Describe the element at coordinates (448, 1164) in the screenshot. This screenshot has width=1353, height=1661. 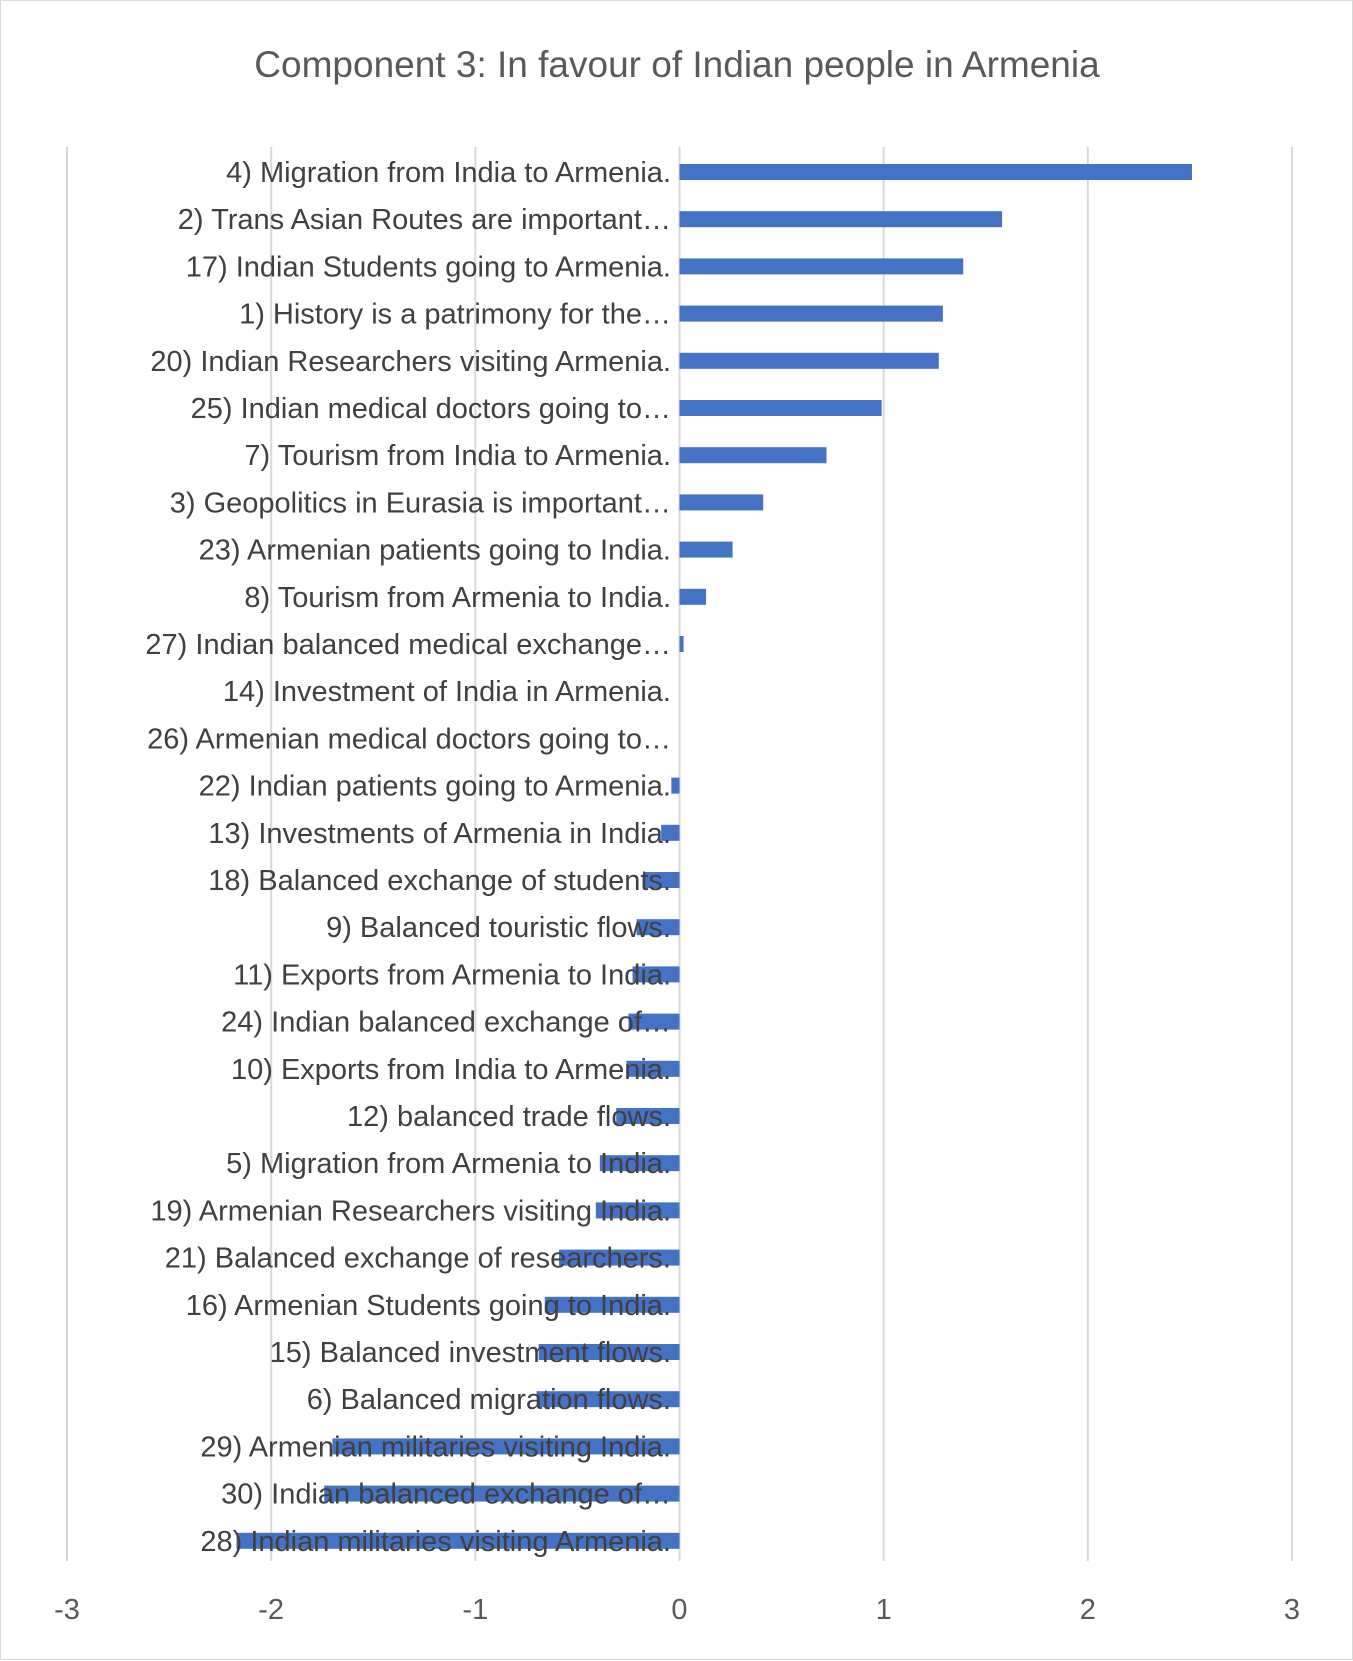
I see `category-label: 5) Migration from Armenia to India.` at that location.